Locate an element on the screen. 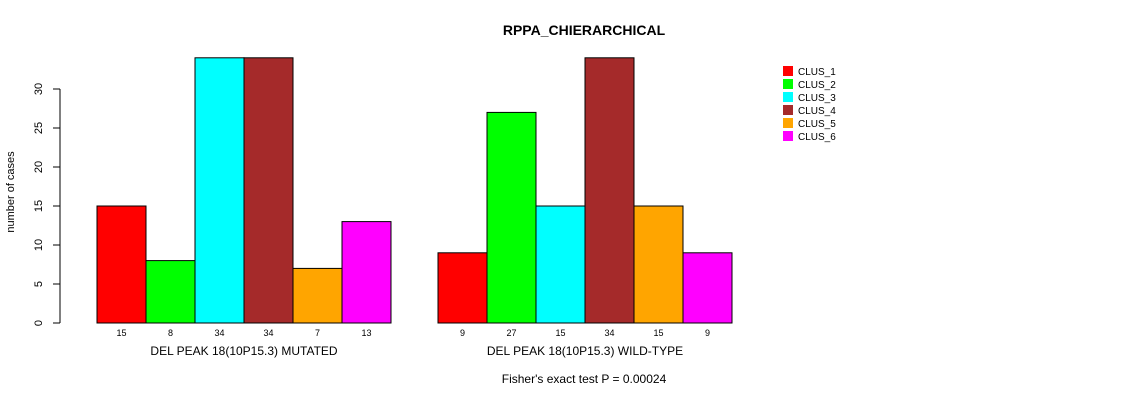 This screenshot has width=1140, height=405. bar-mutated-clus6 is located at coordinates (366, 272).